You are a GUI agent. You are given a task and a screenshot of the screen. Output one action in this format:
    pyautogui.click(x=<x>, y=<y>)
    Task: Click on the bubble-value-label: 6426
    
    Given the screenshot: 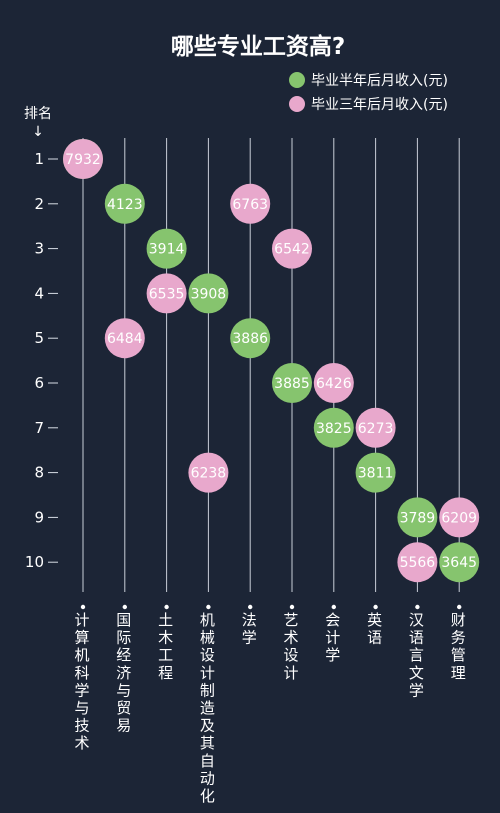 What is the action you would take?
    pyautogui.click(x=334, y=384)
    